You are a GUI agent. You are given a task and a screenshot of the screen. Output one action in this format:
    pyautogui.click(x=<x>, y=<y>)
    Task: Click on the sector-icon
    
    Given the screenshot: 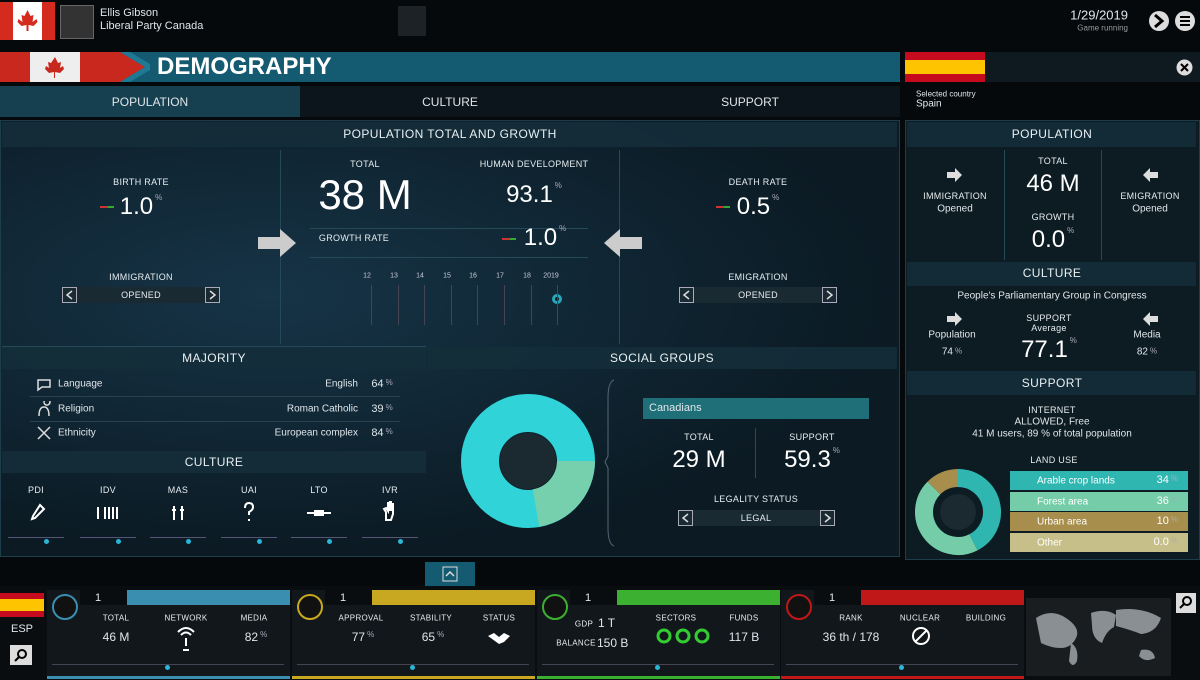 What is the action you would take?
    pyautogui.click(x=702, y=636)
    